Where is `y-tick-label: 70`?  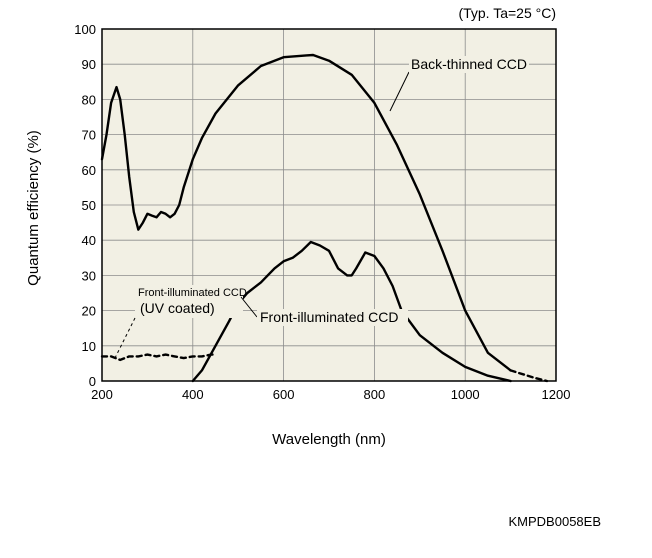 y-tick-label: 70 is located at coordinates (89, 135).